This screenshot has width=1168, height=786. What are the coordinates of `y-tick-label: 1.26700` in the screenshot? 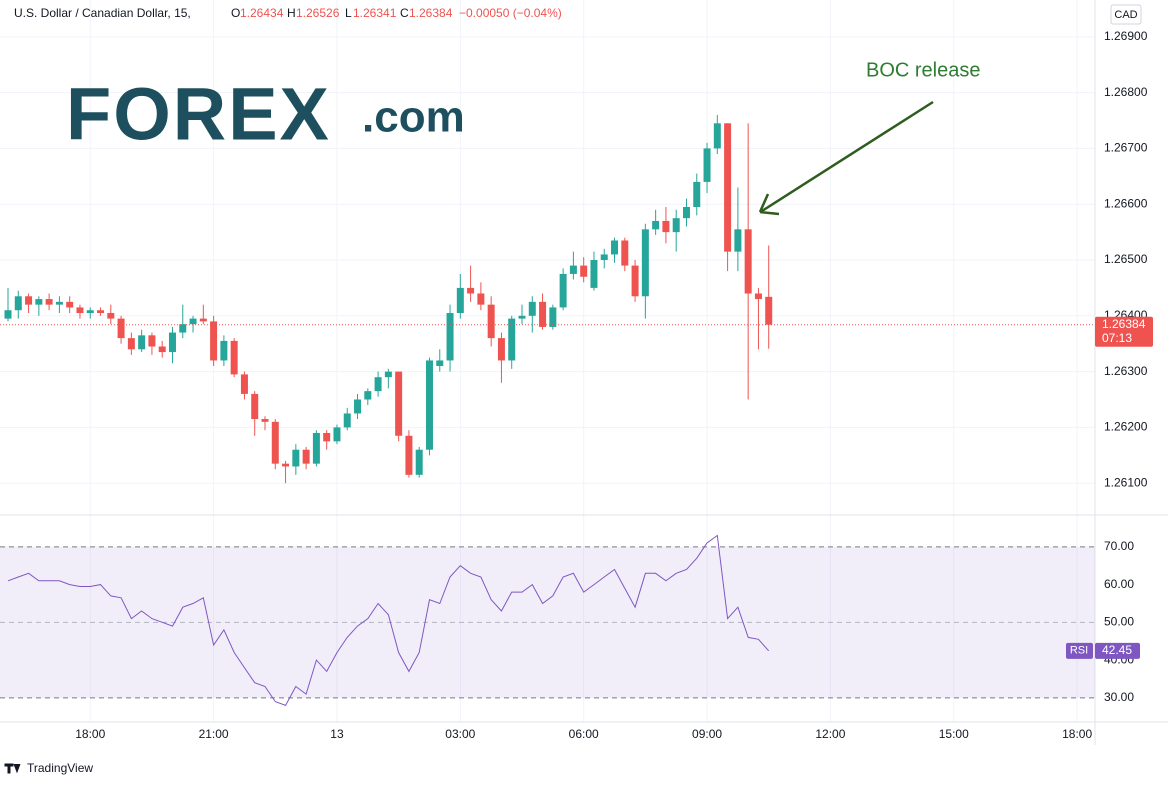 It's located at (1126, 148).